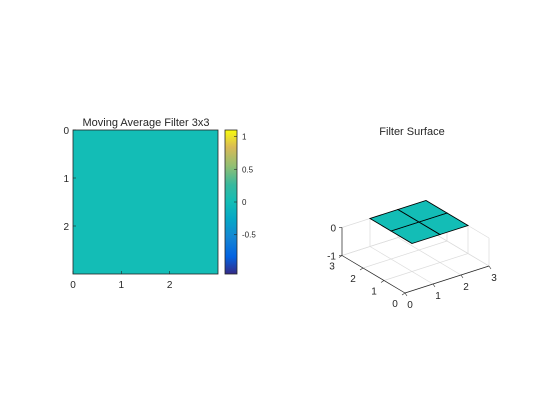 The height and width of the screenshot is (420, 560). I want to click on colorbar-ticks: 1 0.5 0 -0.5, so click(245, 186).